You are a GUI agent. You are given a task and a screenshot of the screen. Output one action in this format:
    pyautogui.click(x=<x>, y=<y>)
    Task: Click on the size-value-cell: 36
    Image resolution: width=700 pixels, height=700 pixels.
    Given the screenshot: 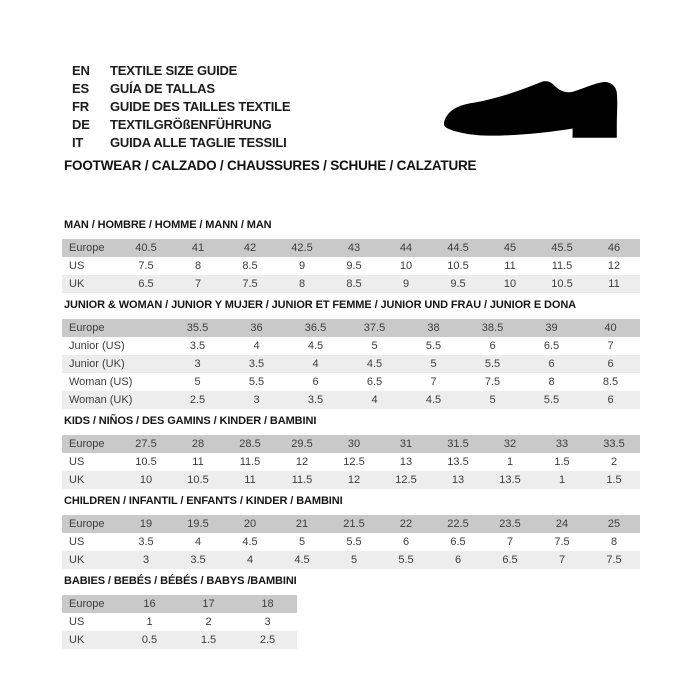 What is the action you would take?
    pyautogui.click(x=256, y=328)
    